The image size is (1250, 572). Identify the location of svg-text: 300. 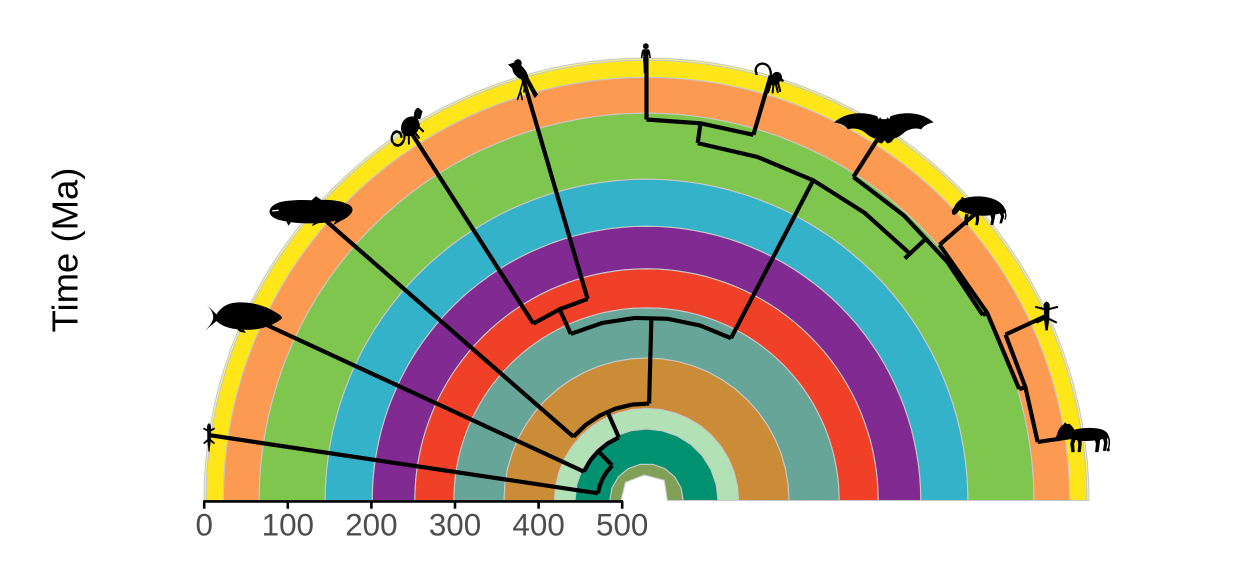
(455, 525).